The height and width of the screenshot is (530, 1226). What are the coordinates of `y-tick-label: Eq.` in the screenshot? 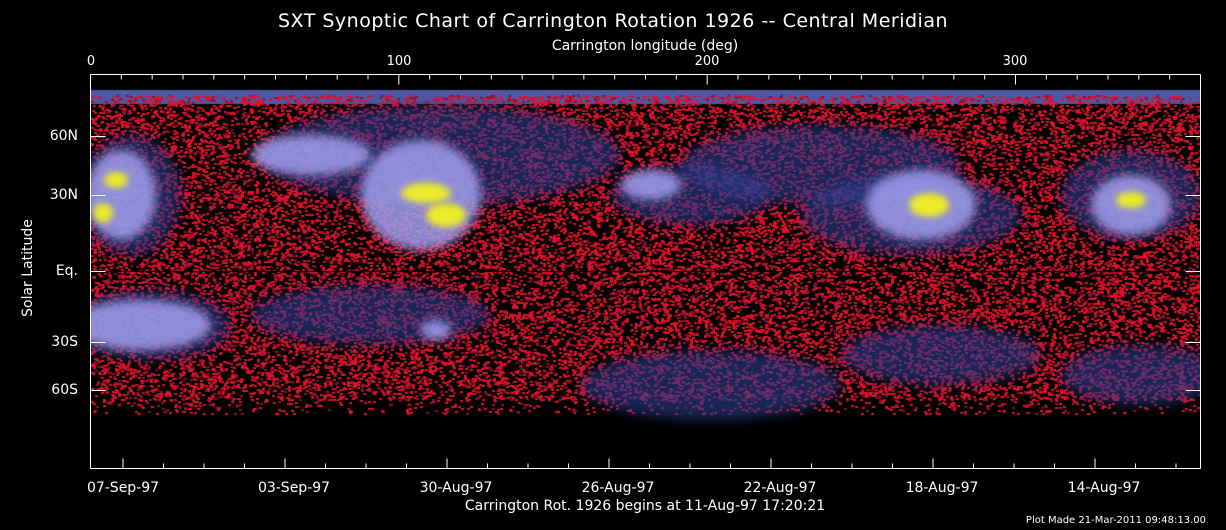 It's located at (66, 271).